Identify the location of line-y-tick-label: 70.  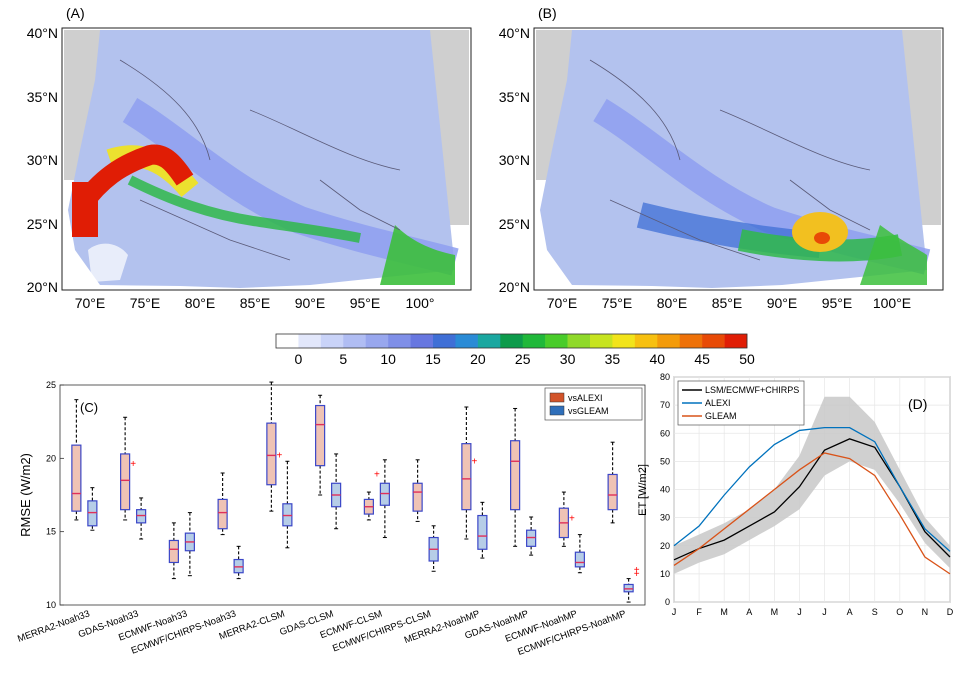
(665, 405).